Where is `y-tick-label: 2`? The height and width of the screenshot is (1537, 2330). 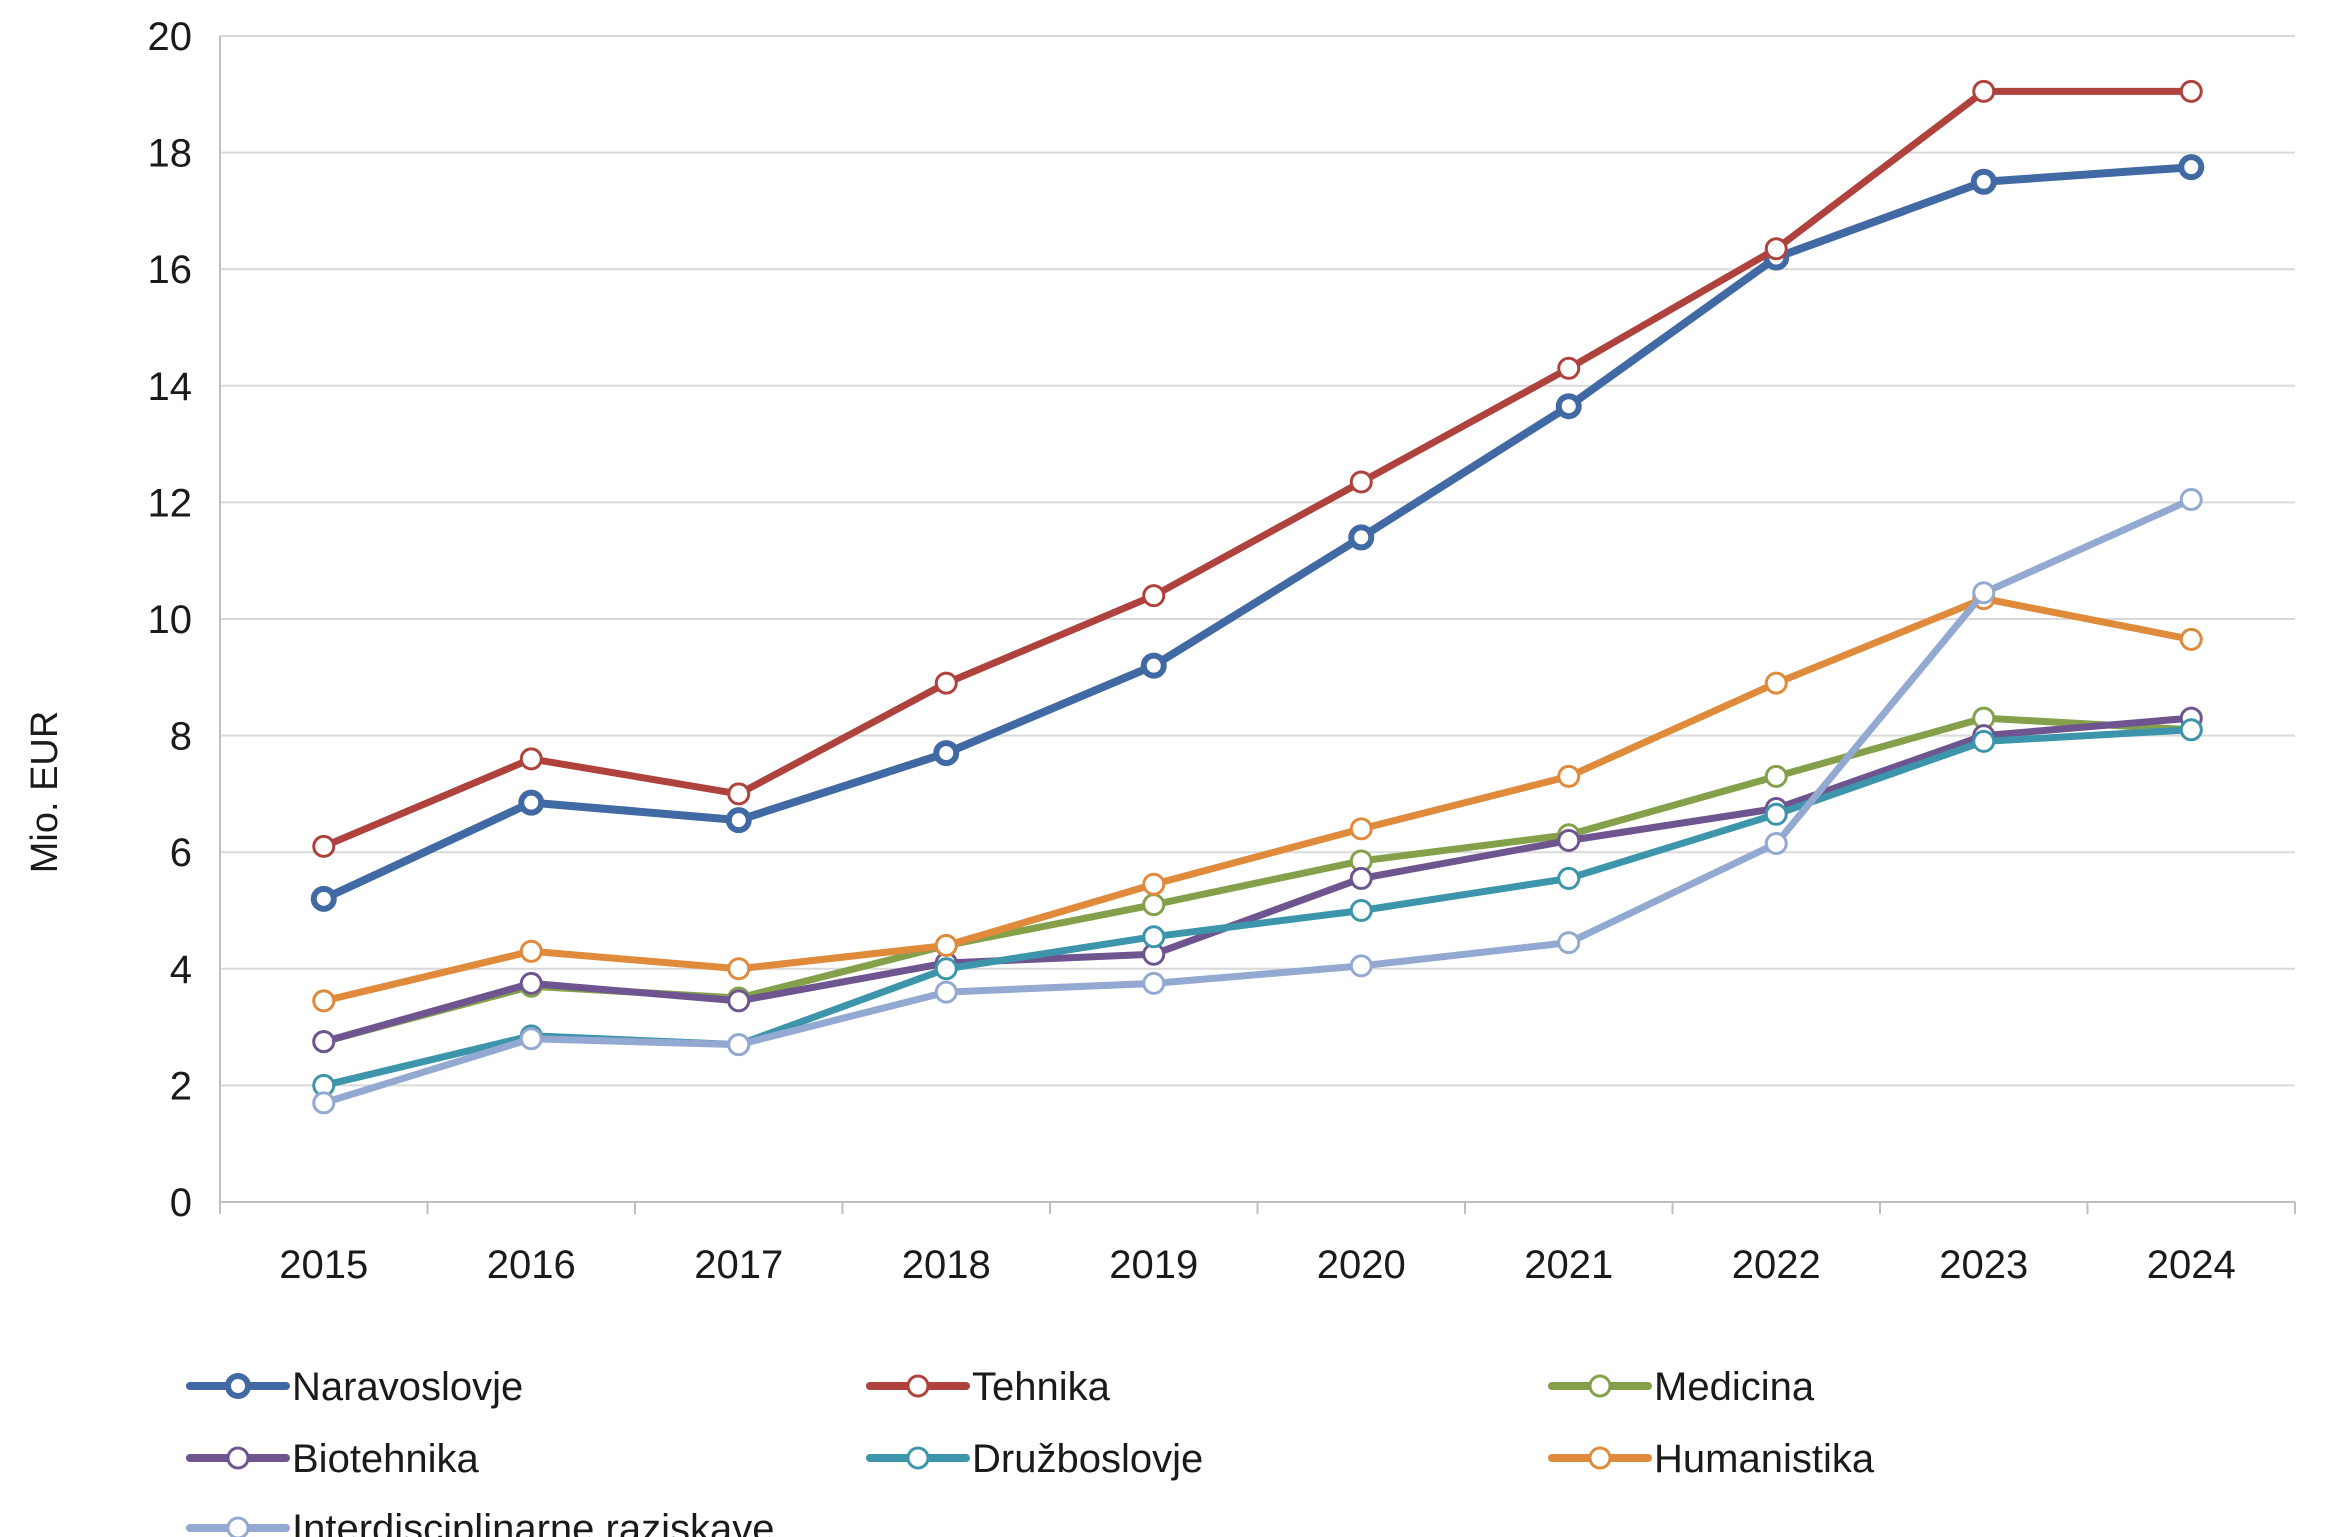
y-tick-label: 2 is located at coordinates (181, 1086).